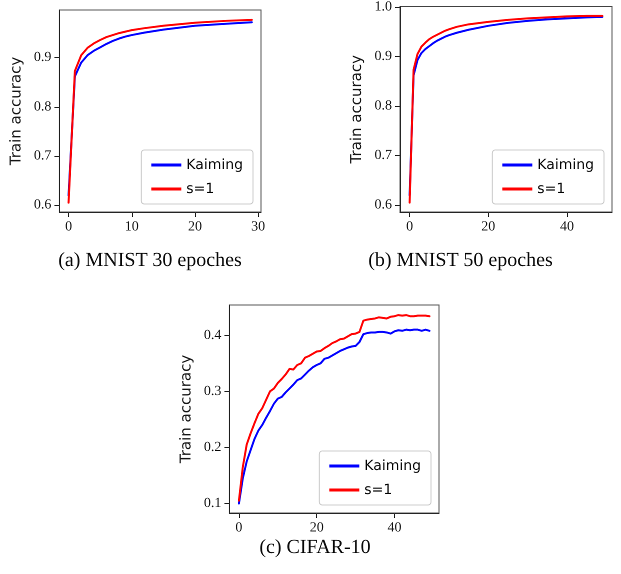 Image resolution: width=621 pixels, height=574 pixels. What do you see at coordinates (258, 227) in the screenshot?
I see `x-tick-label: 30` at bounding box center [258, 227].